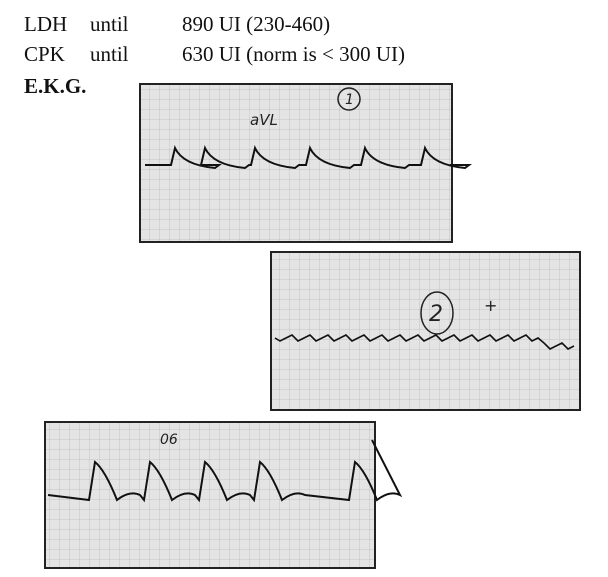 The image size is (608, 577). I want to click on handwritten-note: +, so click(490, 305).